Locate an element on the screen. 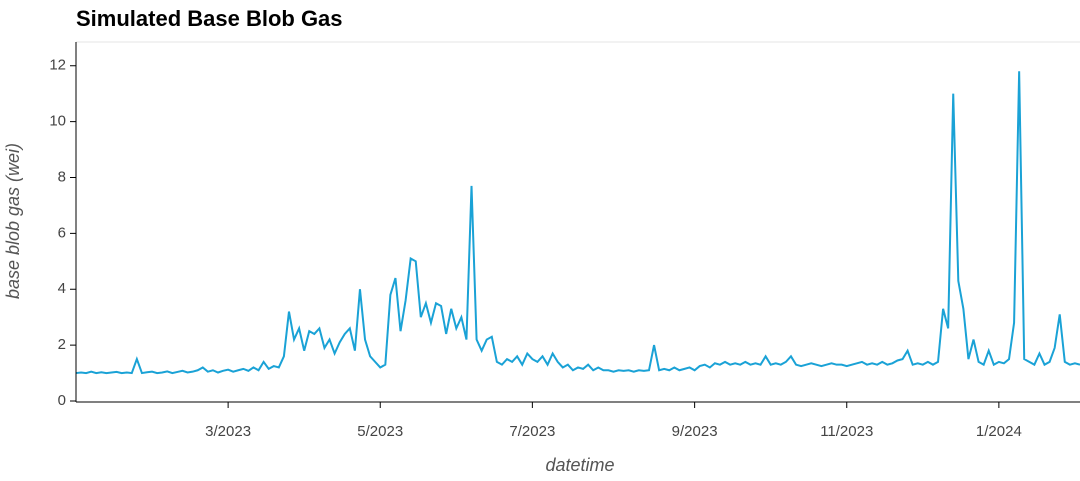  chart-title: Simulated Base Blob Gas is located at coordinates (209, 18).